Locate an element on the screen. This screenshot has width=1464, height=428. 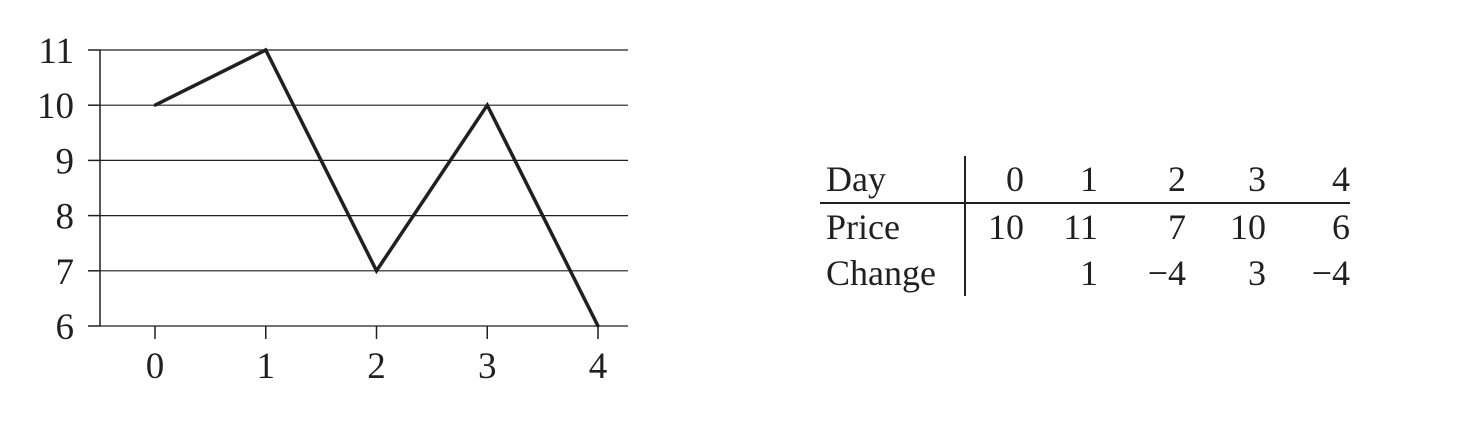
change-cell: 3 is located at coordinates (1257, 273).